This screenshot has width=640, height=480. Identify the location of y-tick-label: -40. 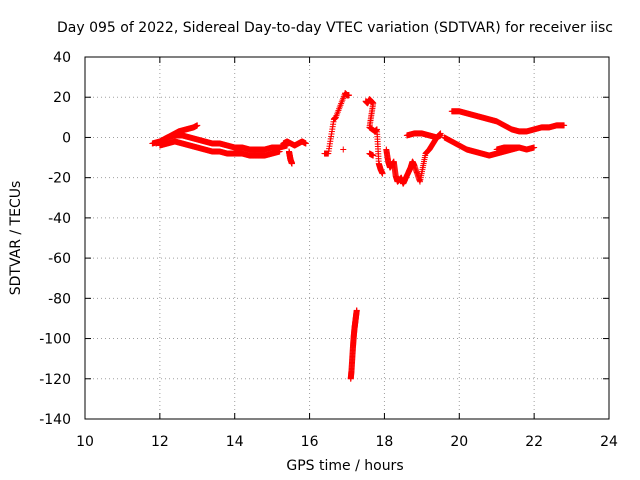
(59, 219).